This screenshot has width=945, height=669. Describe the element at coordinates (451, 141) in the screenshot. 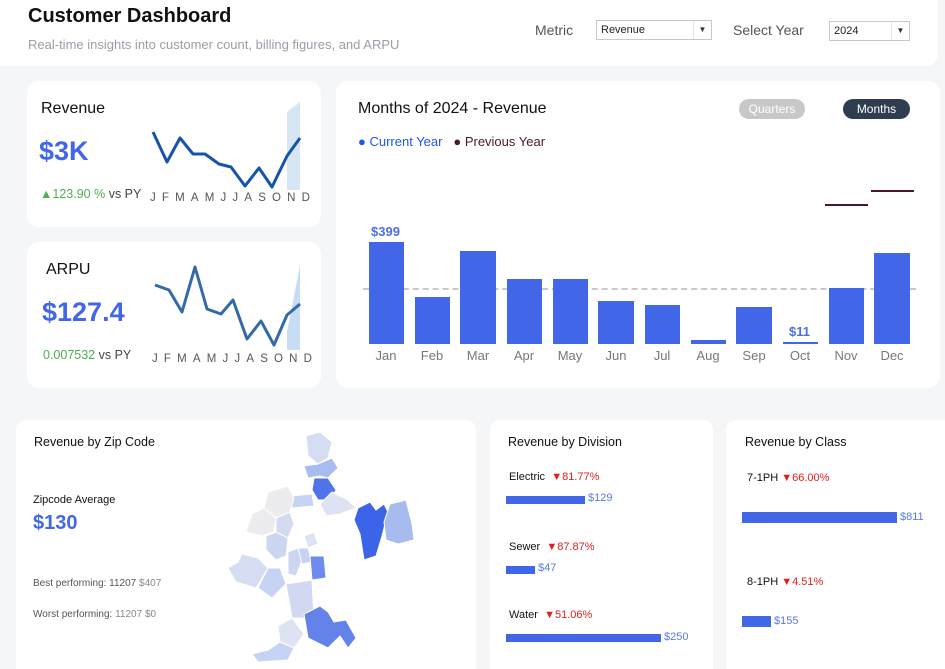

I see `legend: ● Current Year ● Previous Year` at that location.